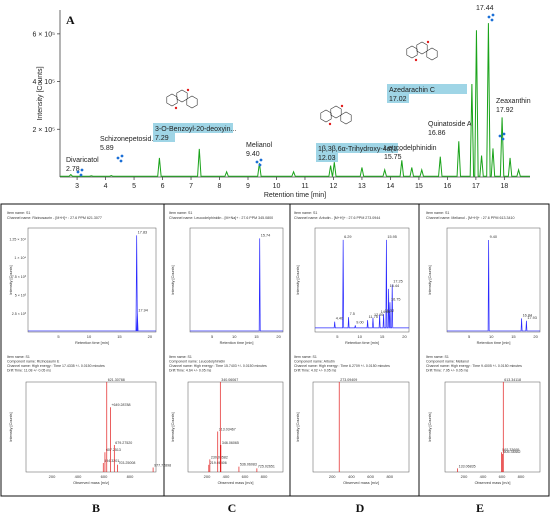  What do you see at coordinates (232, 508) in the screenshot?
I see `panel-letter-c: C` at bounding box center [232, 508].